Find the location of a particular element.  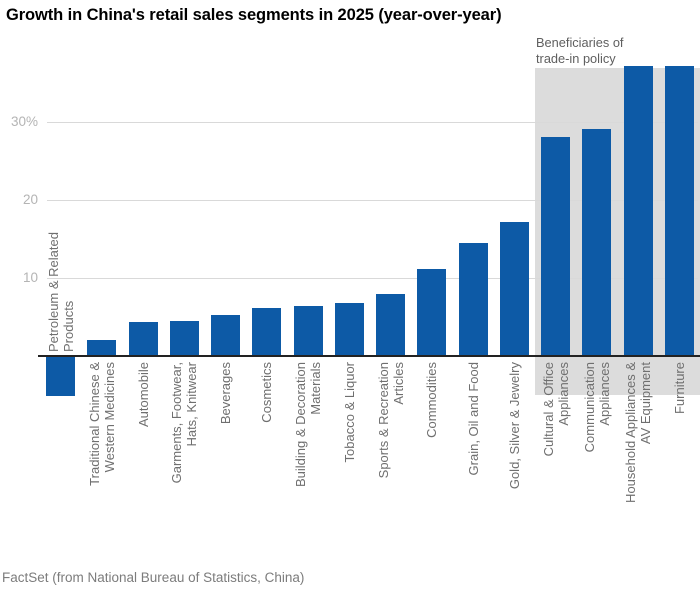

category-label: Garments, Footwear, Hats, Knitwear is located at coordinates (184, 423).